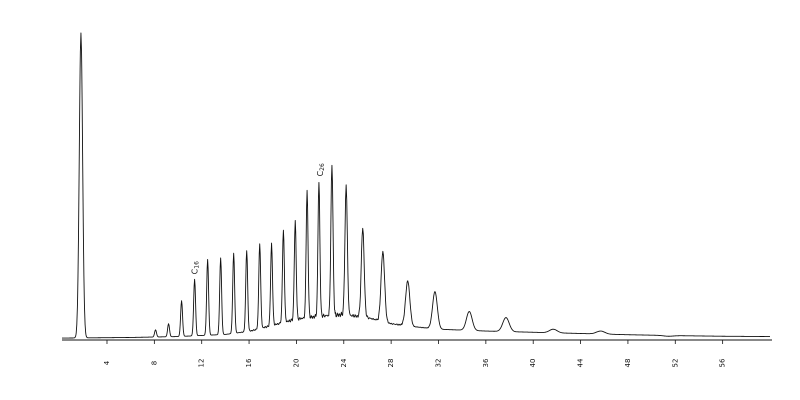  I want to click on x-tick-label-12: 12, so click(202, 363).